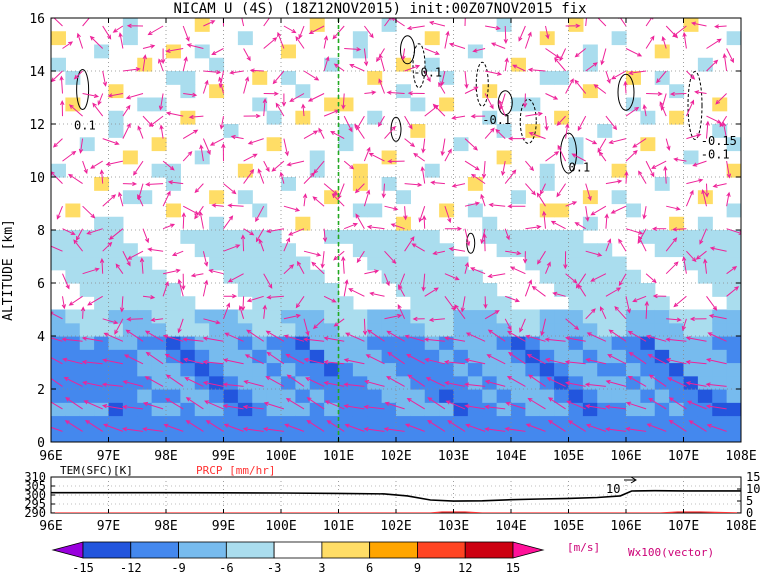 This screenshot has height=575, width=767. I want to click on y-tick-label: 4, so click(41, 337).